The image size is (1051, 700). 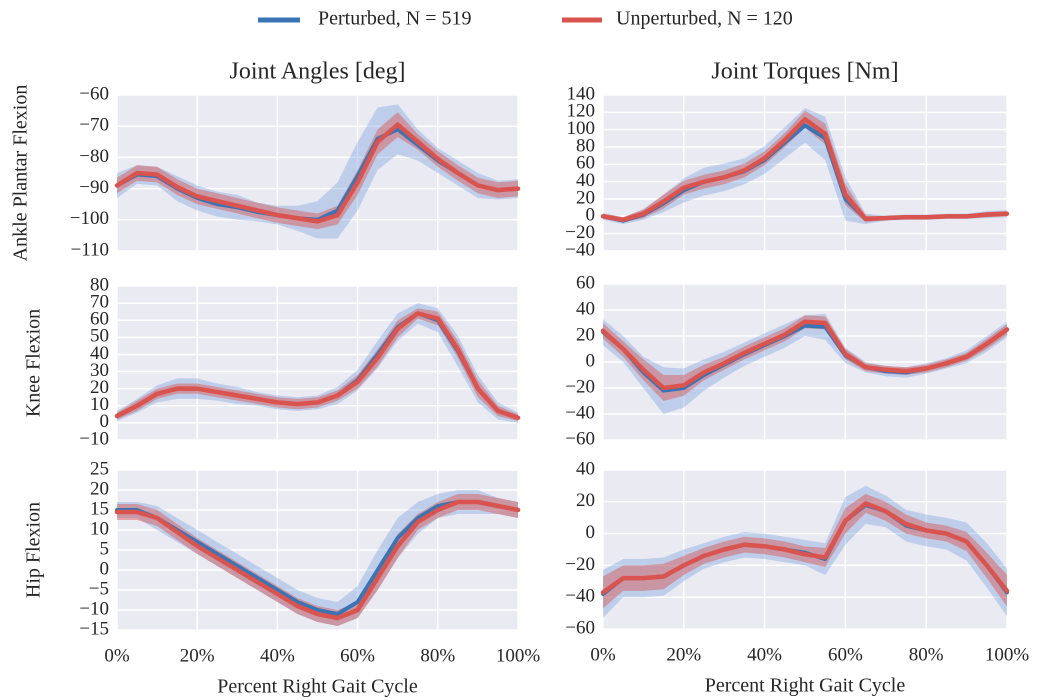 I want to click on y-tick-label: −15, so click(x=94, y=628).